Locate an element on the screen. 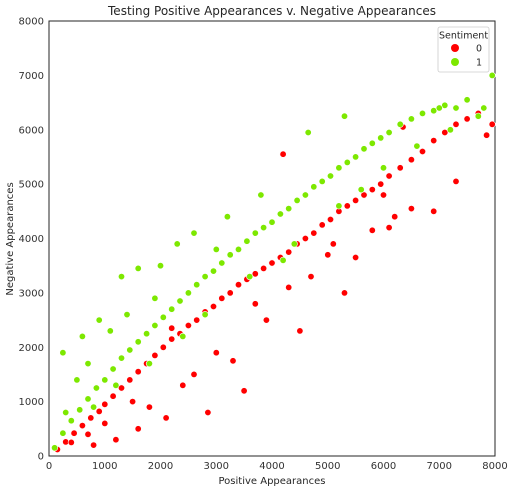  y-tick-label: 3000 is located at coordinates (31, 293).